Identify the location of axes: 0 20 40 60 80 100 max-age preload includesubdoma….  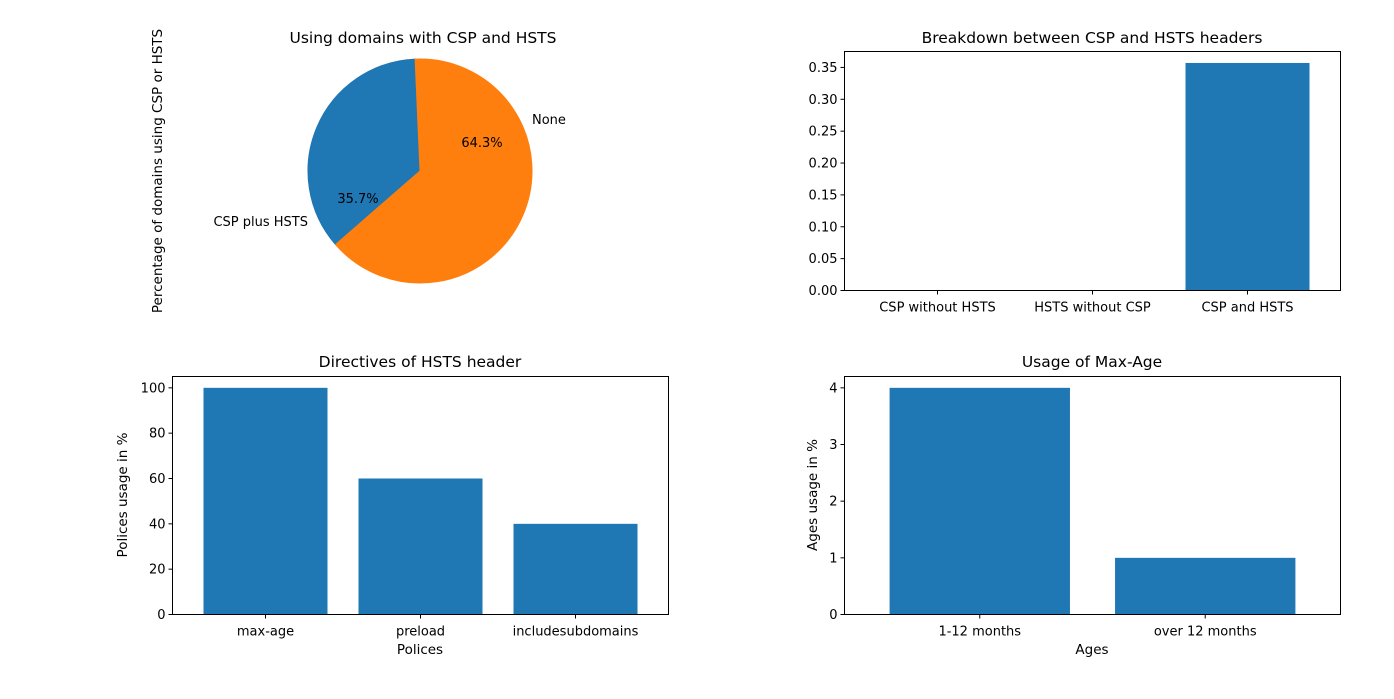
(405, 508).